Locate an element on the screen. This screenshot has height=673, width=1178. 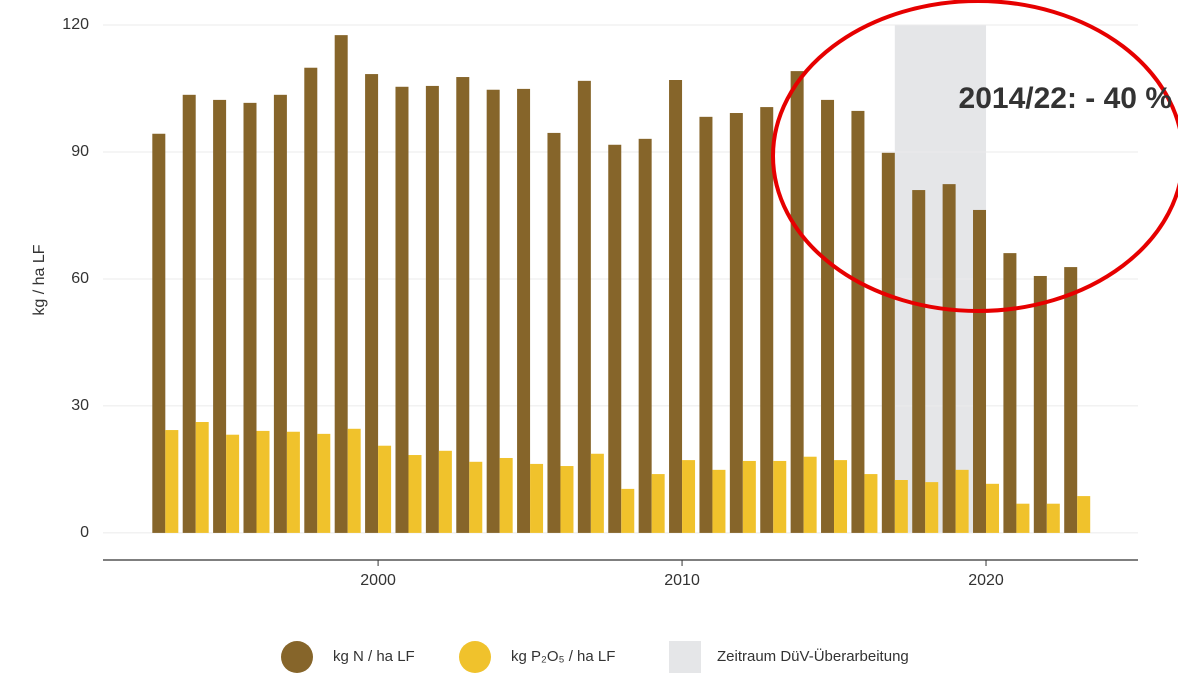
legend-label: Zeitraum DüV-Überarbeitung is located at coordinates (813, 656).